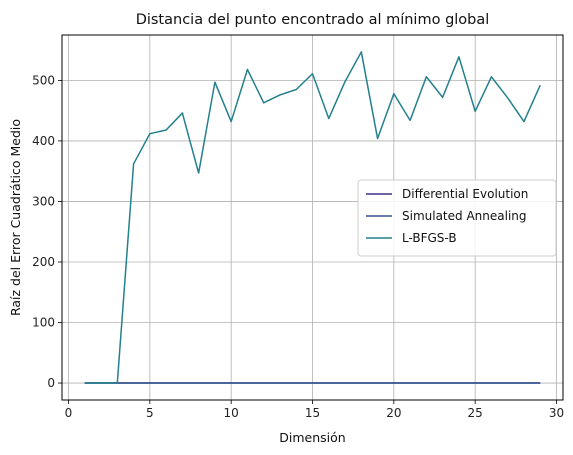 The width and height of the screenshot is (573, 455). Describe the element at coordinates (393, 413) in the screenshot. I see `x-tick-label: 20` at that location.